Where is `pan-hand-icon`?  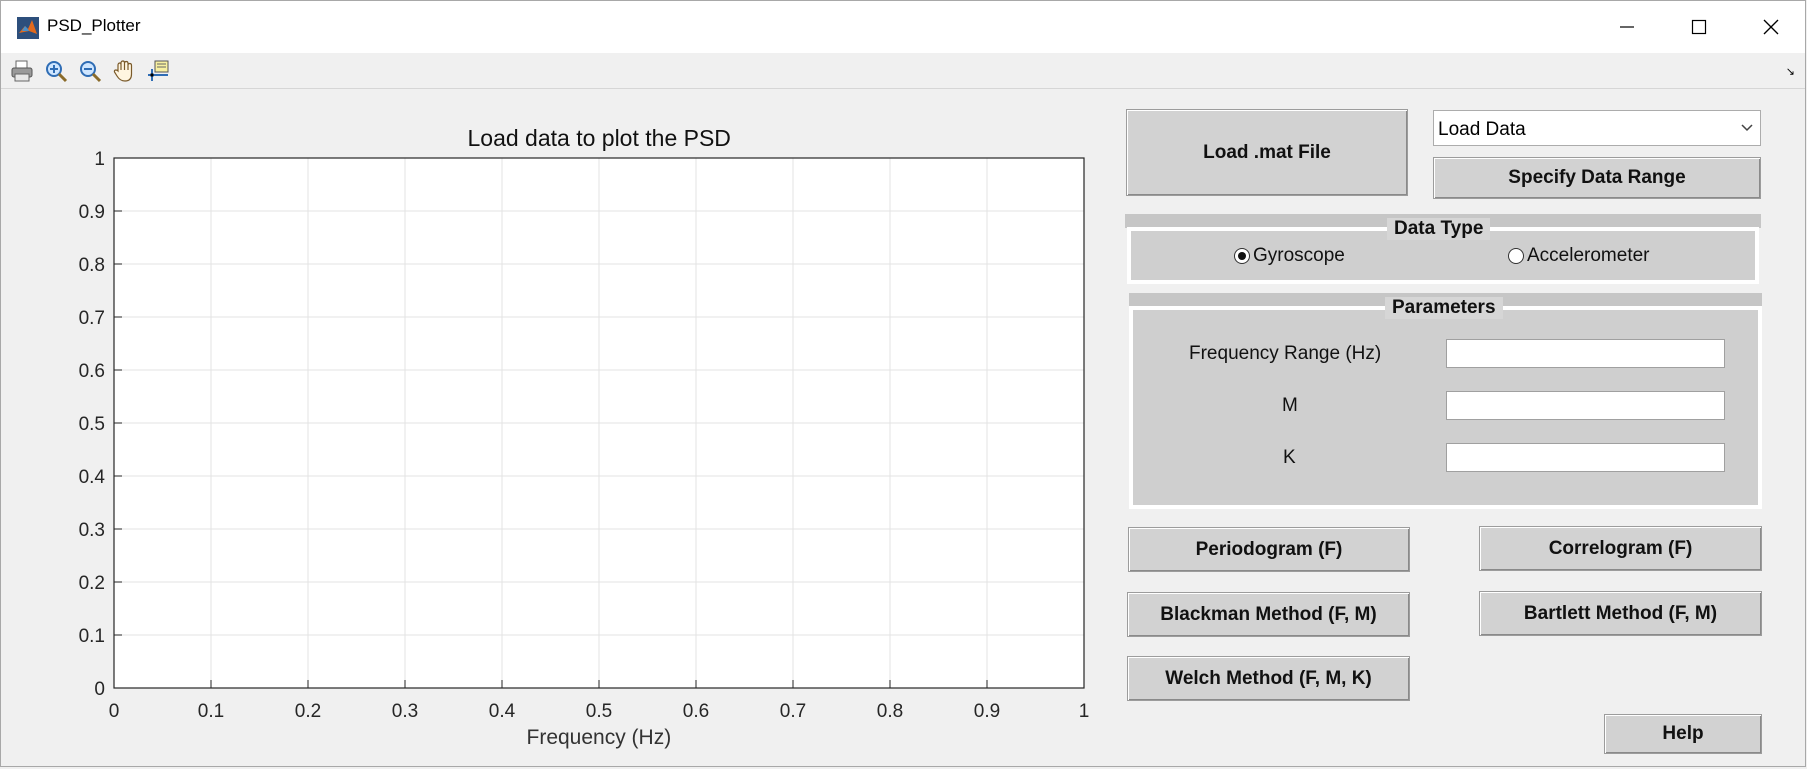
pan-hand-icon is located at coordinates (124, 71).